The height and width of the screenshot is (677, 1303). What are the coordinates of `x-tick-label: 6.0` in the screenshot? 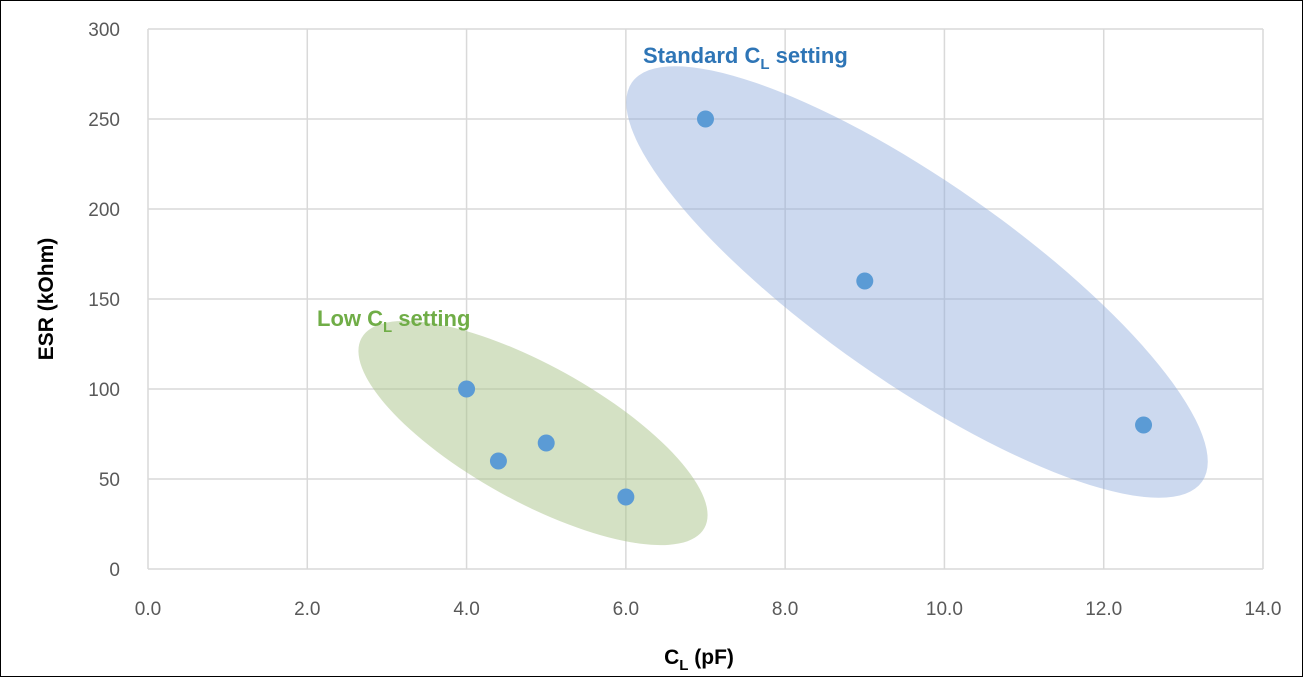 It's located at (626, 609).